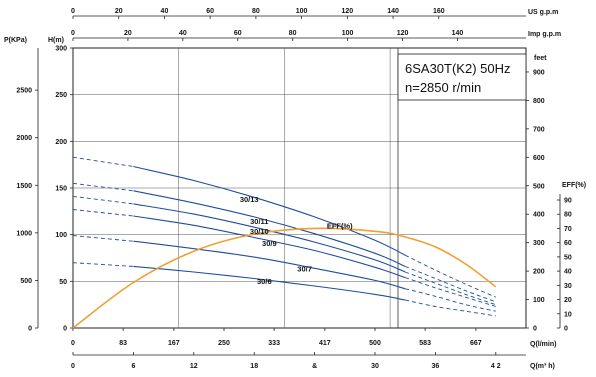  I want to click on eff-axis-title: EFF(%), so click(574, 185).